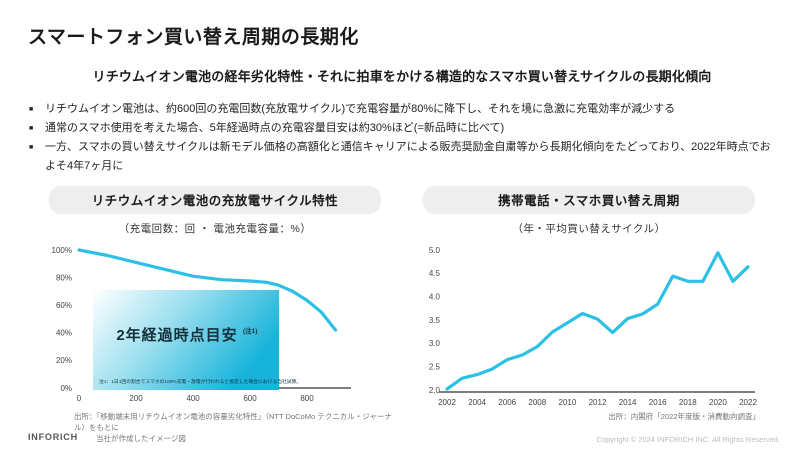 This screenshot has height=451, width=800. What do you see at coordinates (66, 387) in the screenshot?
I see `y-axis-tick: 0%` at bounding box center [66, 387].